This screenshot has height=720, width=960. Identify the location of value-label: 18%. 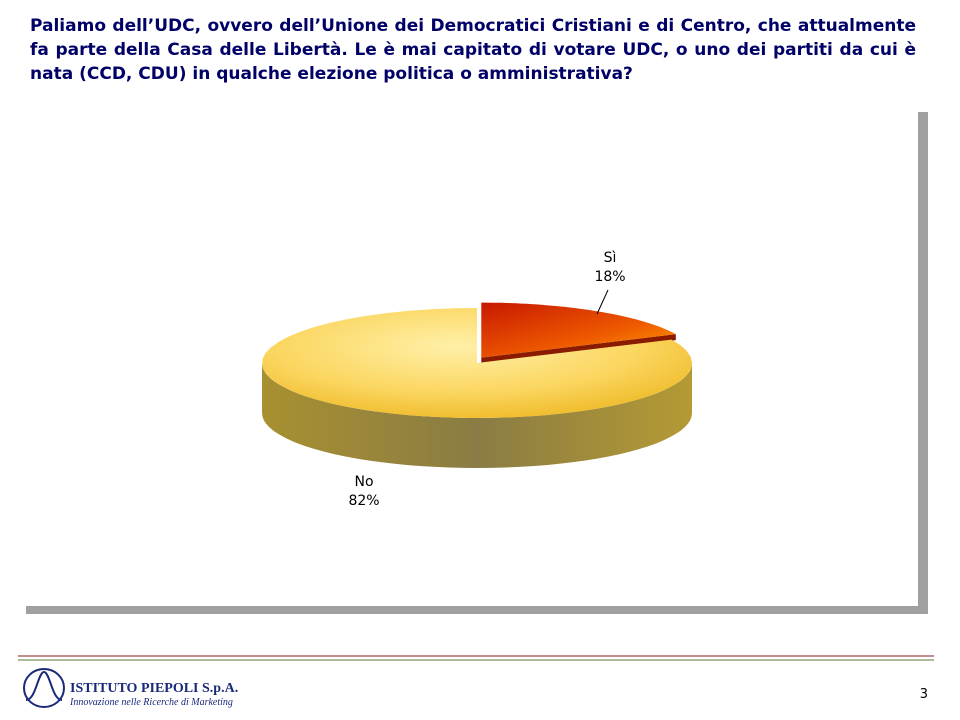
(609, 277).